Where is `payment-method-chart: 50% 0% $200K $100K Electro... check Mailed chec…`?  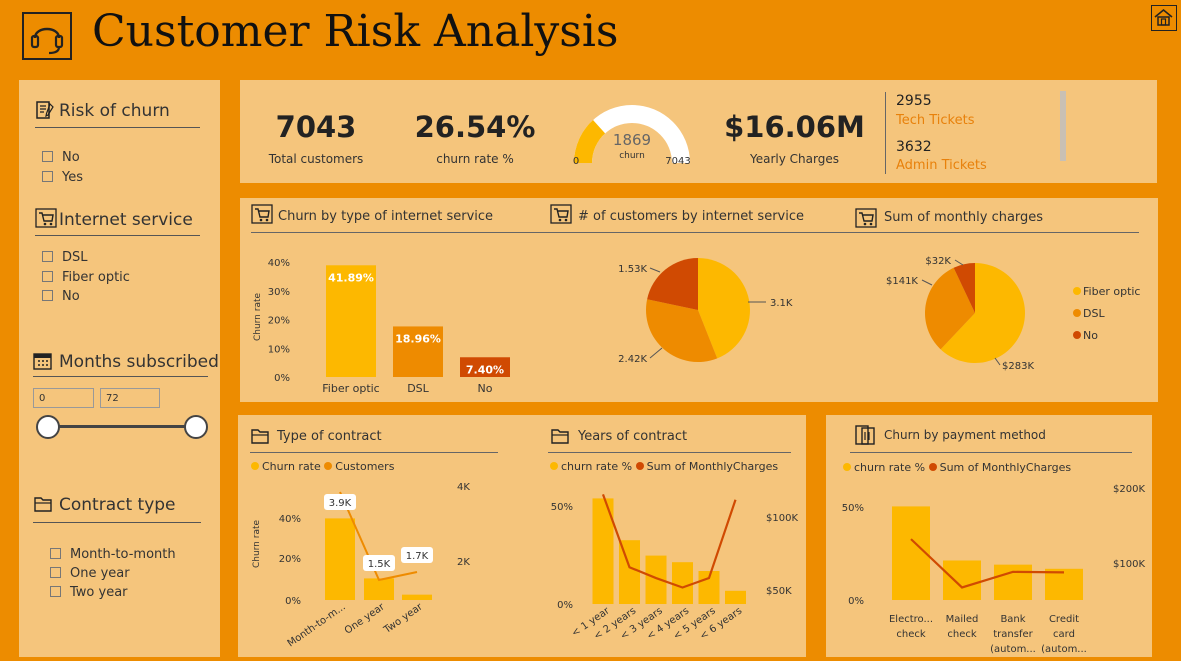
payment-method-chart: 50% 0% $200K $100K Electro... check Mailed chec… is located at coordinates (994, 569).